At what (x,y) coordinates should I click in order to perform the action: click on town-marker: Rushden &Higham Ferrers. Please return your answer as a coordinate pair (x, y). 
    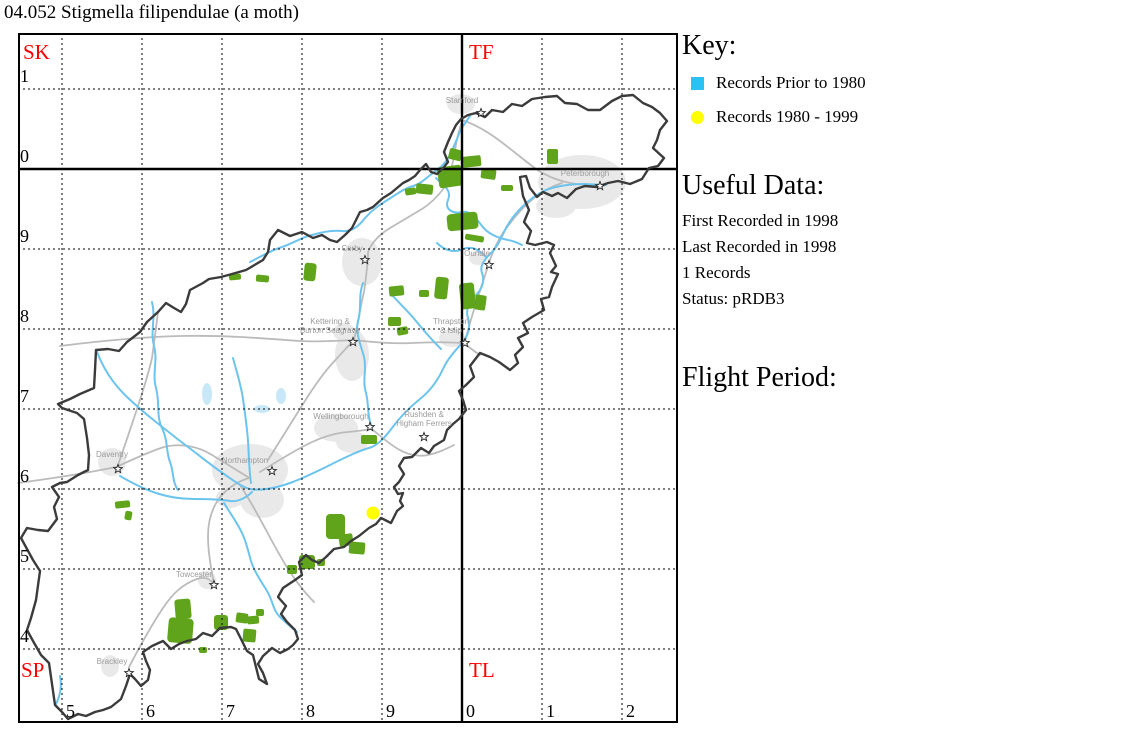
    Looking at the image, I should click on (424, 426).